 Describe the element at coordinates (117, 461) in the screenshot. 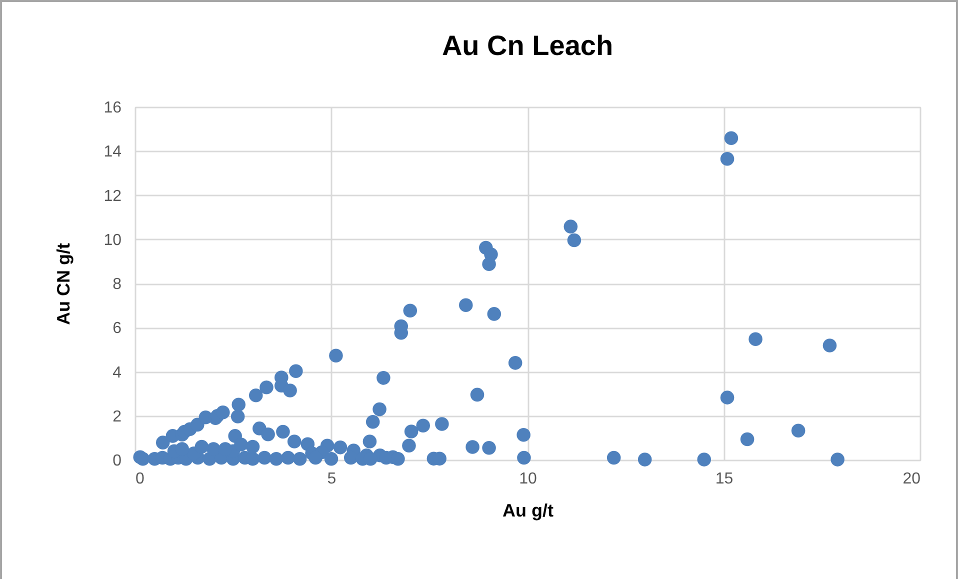

I see `y-tick-label: 0` at that location.